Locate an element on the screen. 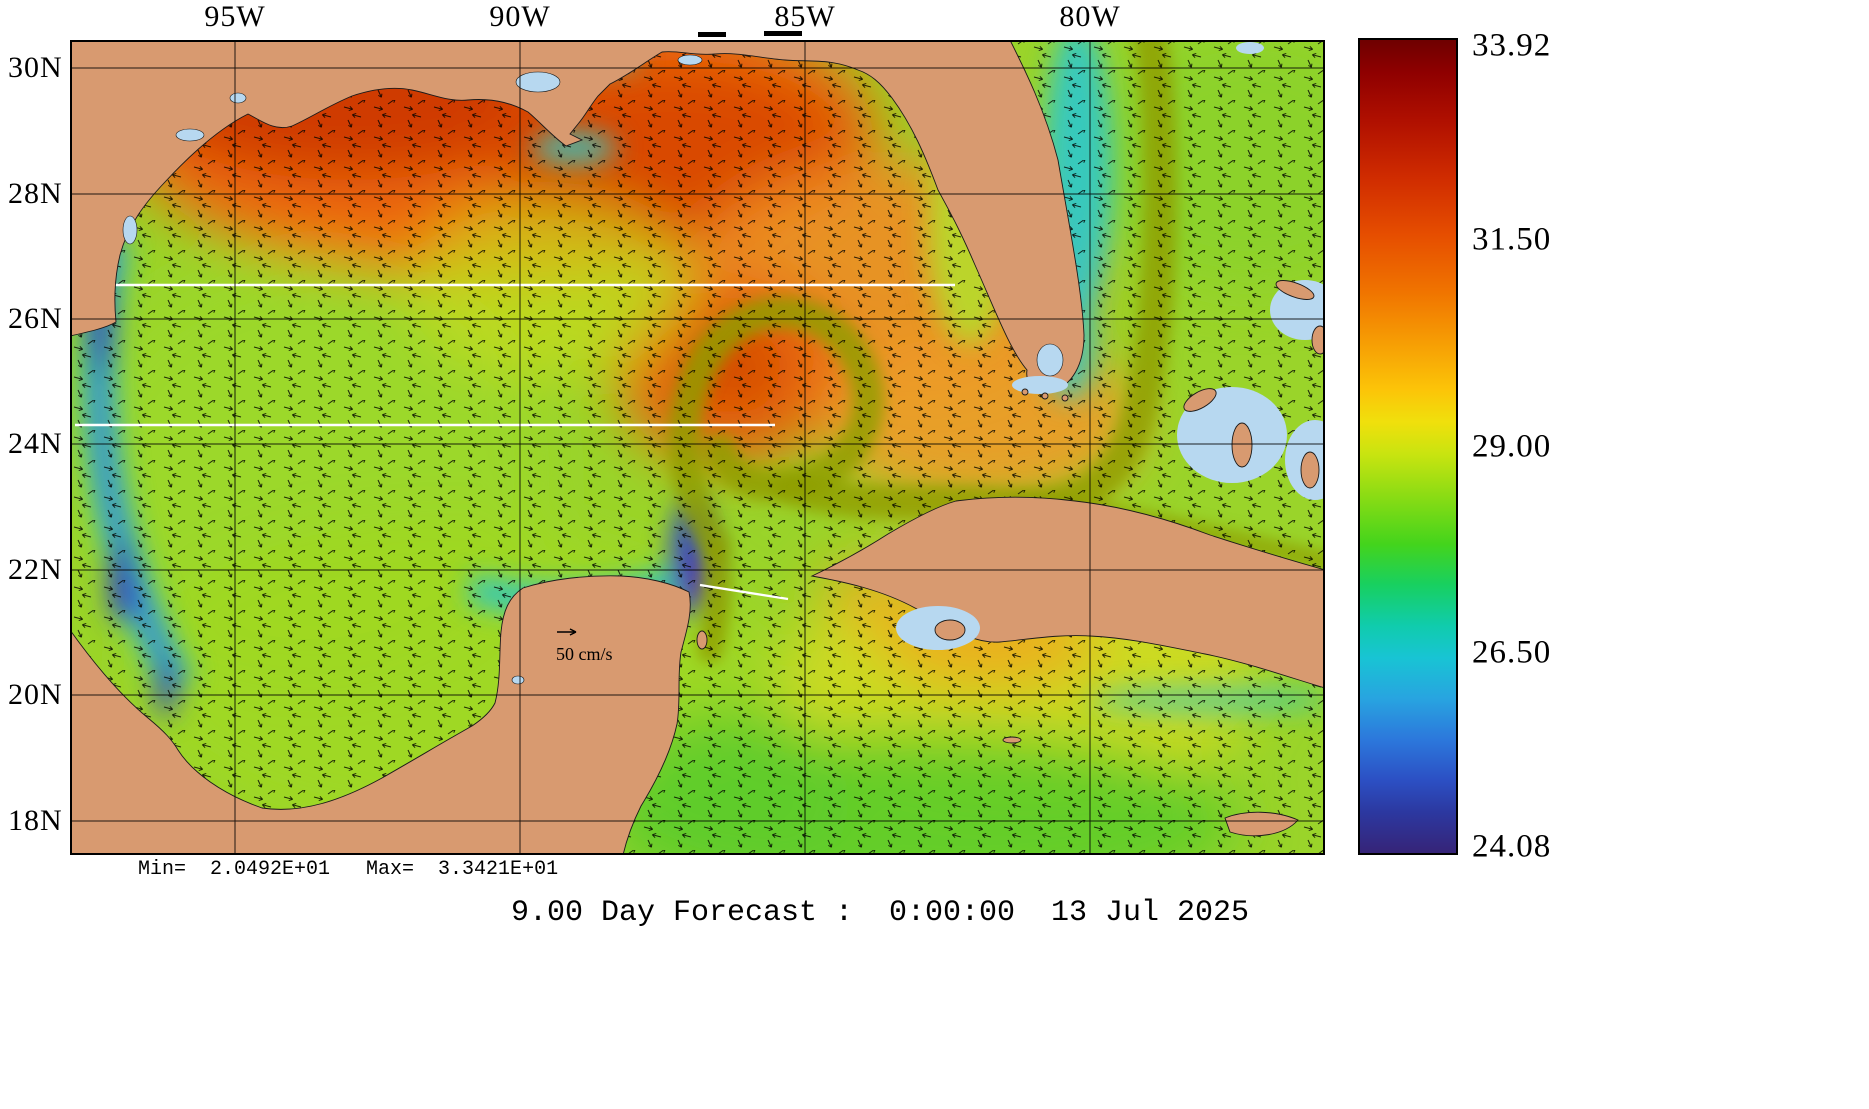 This screenshot has height=1109, width=1869. y-tick-label: 22N is located at coordinates (35, 569).